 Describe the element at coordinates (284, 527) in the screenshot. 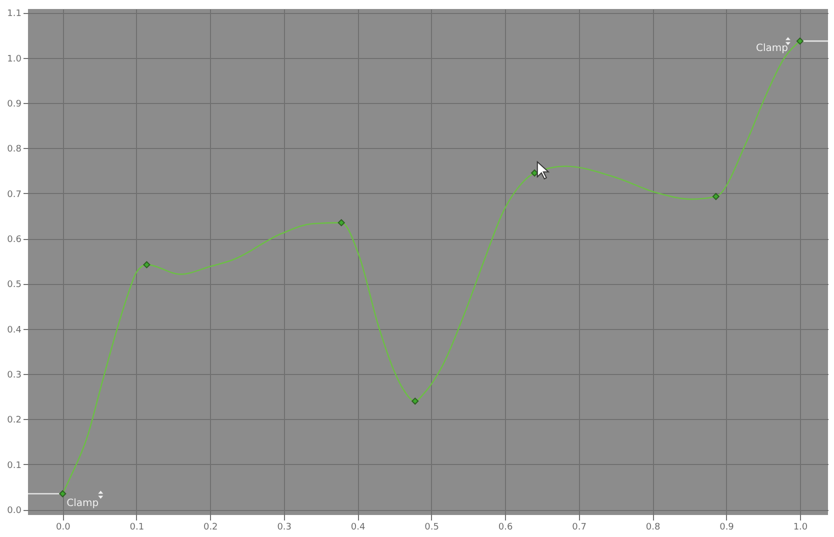

I see `x-tick-label: 0.3` at that location.